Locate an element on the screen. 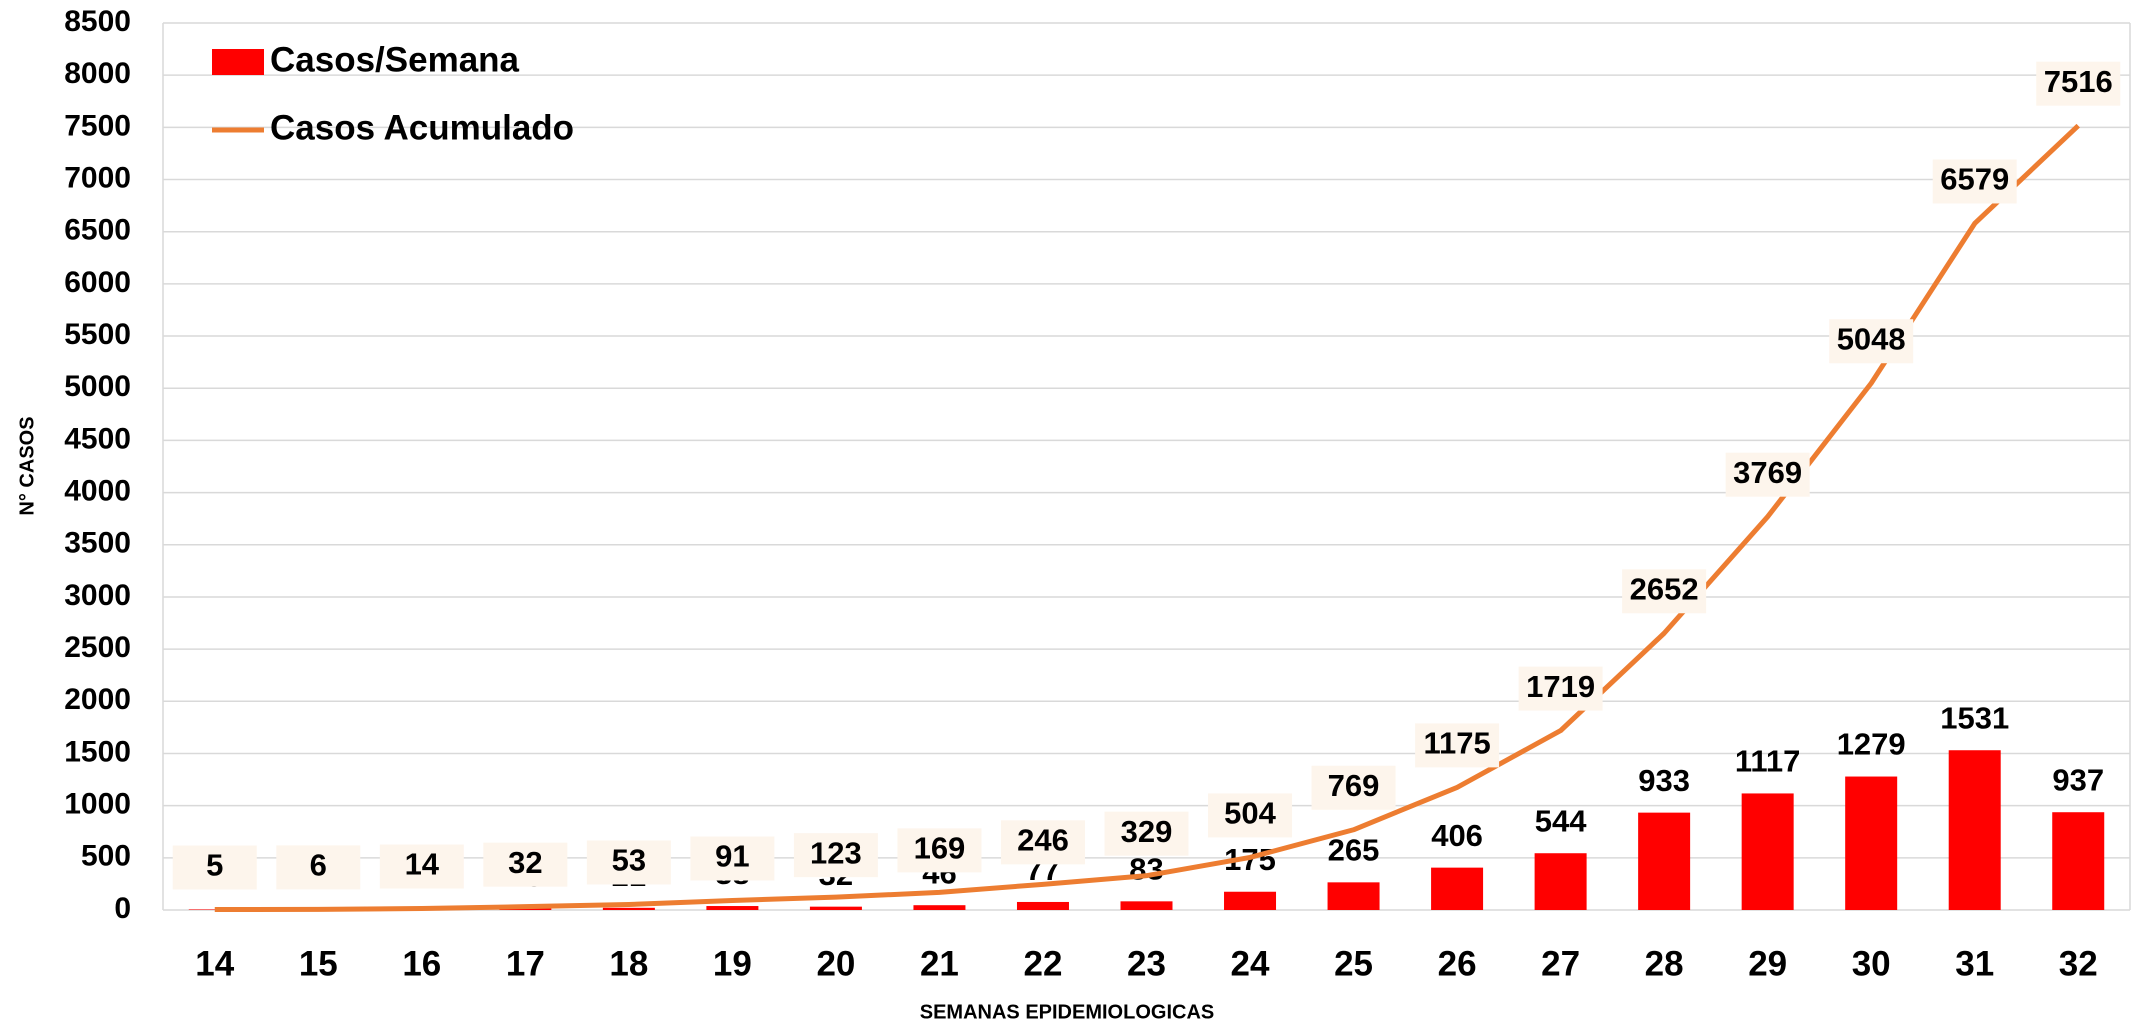  bar-value-label: 83 is located at coordinates (1146, 869).